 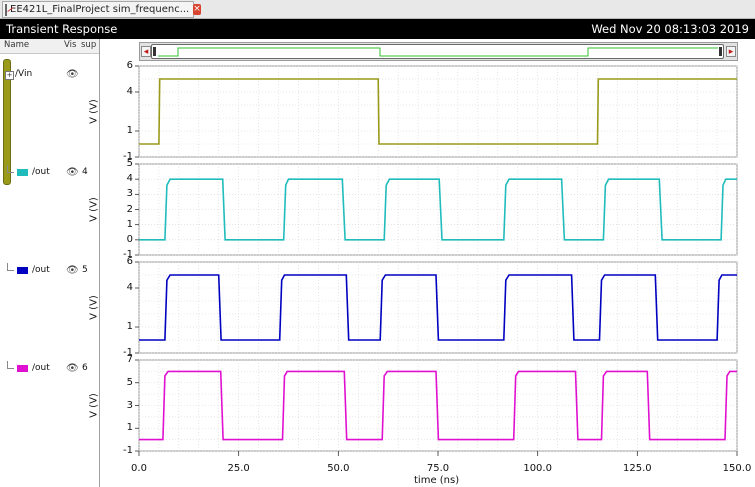 I want to click on vertical-scrollbar-thumb, so click(x=7, y=122).